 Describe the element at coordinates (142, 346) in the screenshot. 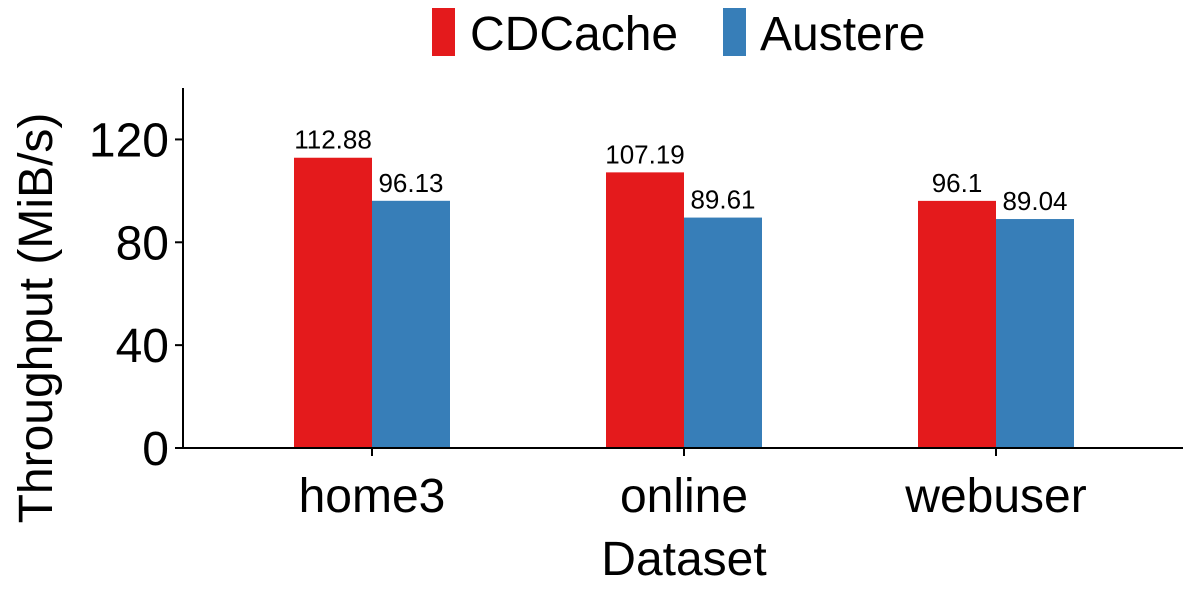

I see `y-tick-label: 40` at that location.